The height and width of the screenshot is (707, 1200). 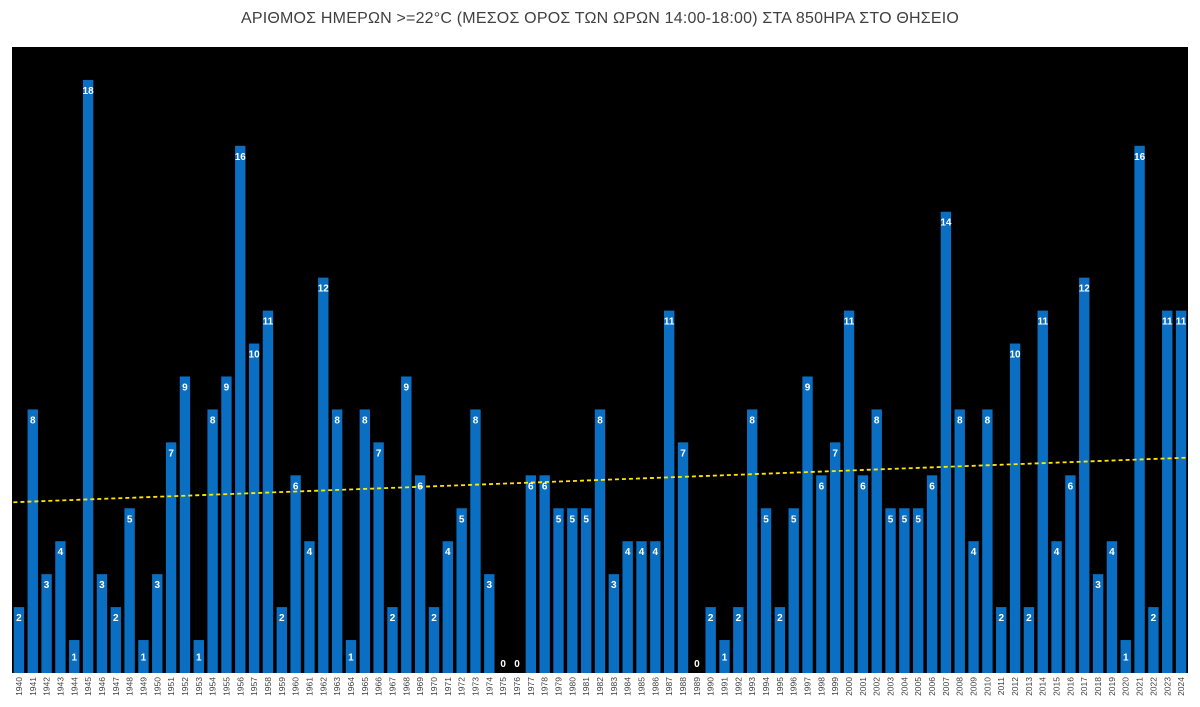 What do you see at coordinates (309, 686) in the screenshot?
I see `x-tick-label: 1961` at bounding box center [309, 686].